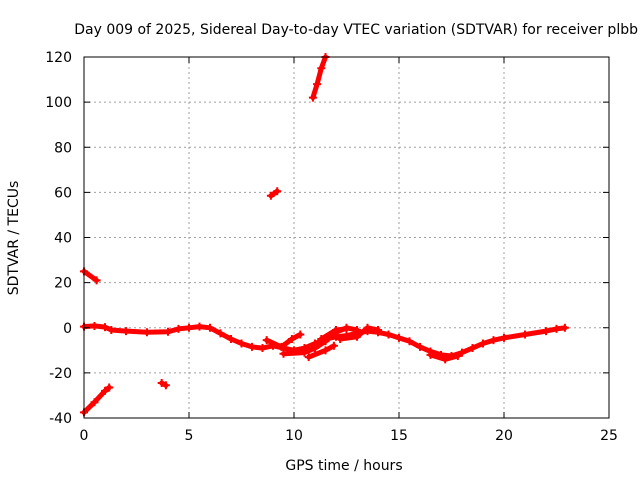 The image size is (640, 480). I want to click on x-tick-label: 10, so click(294, 436).